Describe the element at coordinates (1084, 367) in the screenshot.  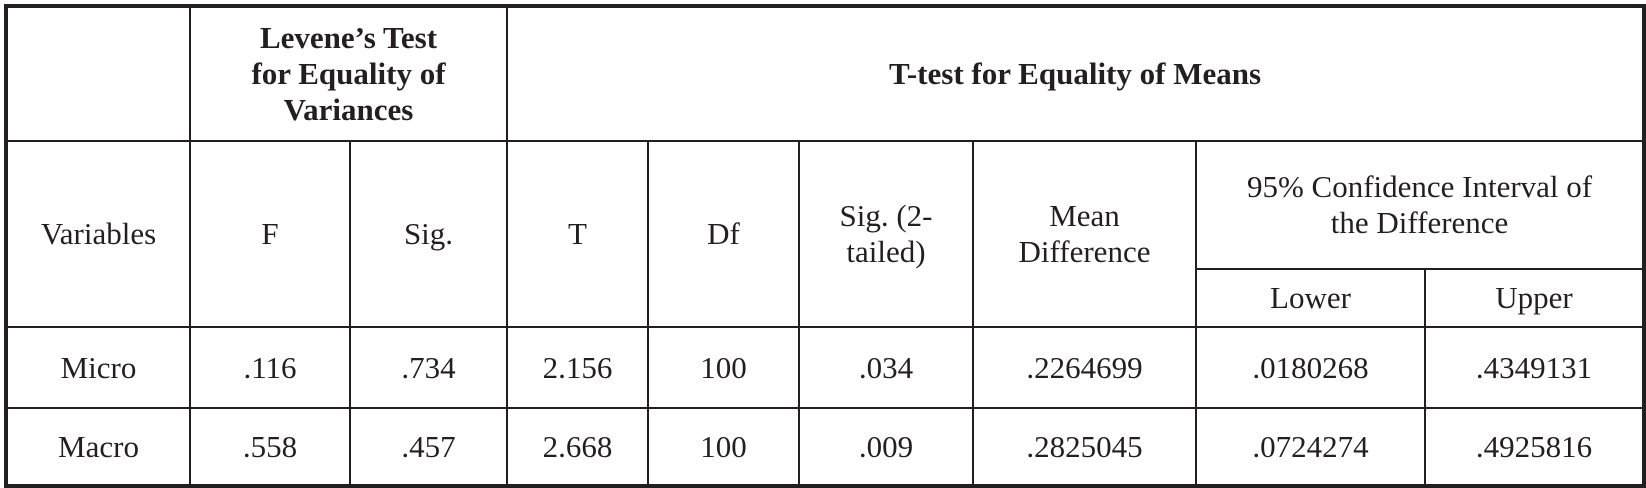
I see `cell: .2264699` at that location.